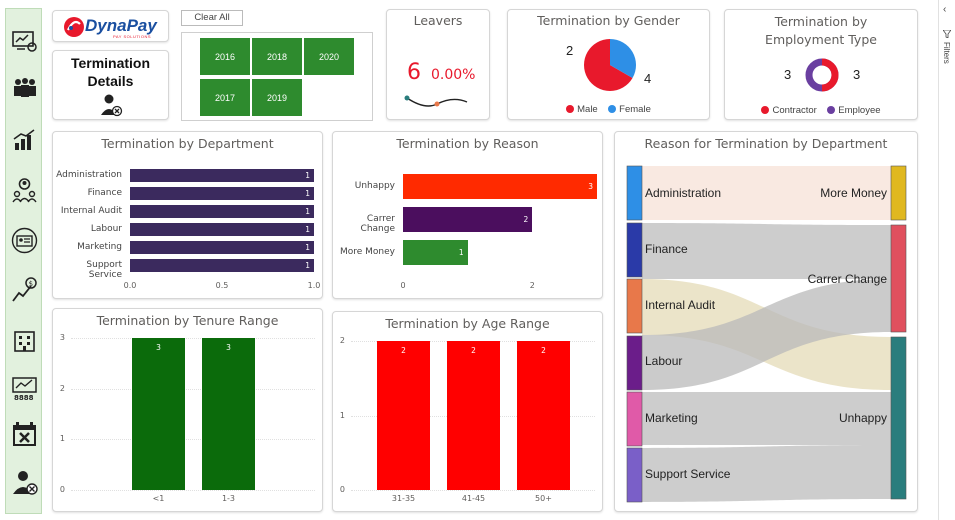  What do you see at coordinates (99, 246) in the screenshot?
I see `bar-category-label-marketing: Marketing` at bounding box center [99, 246].